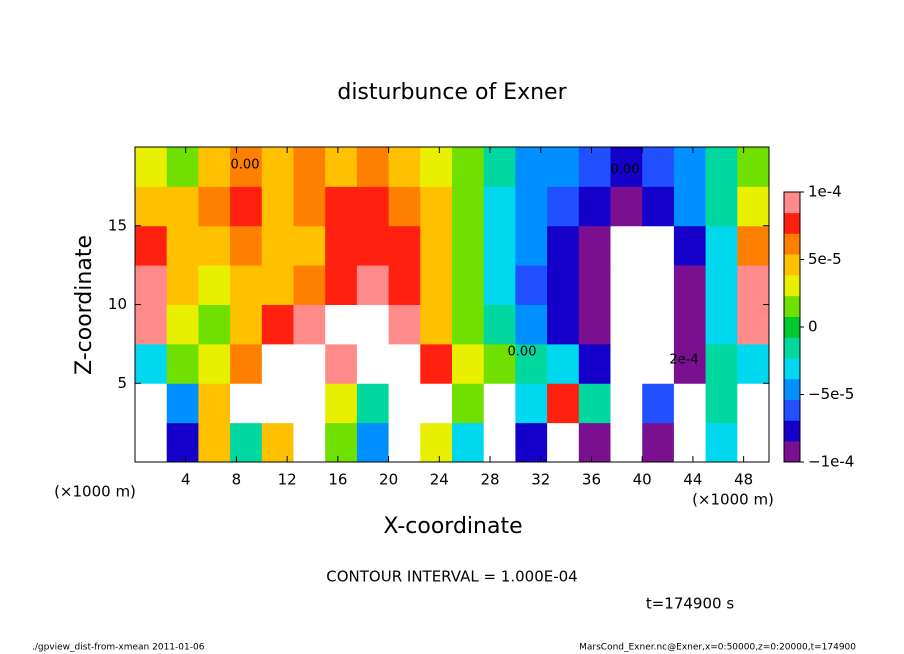 This screenshot has width=904, height=654. I want to click on x-tick-label: 12, so click(287, 480).